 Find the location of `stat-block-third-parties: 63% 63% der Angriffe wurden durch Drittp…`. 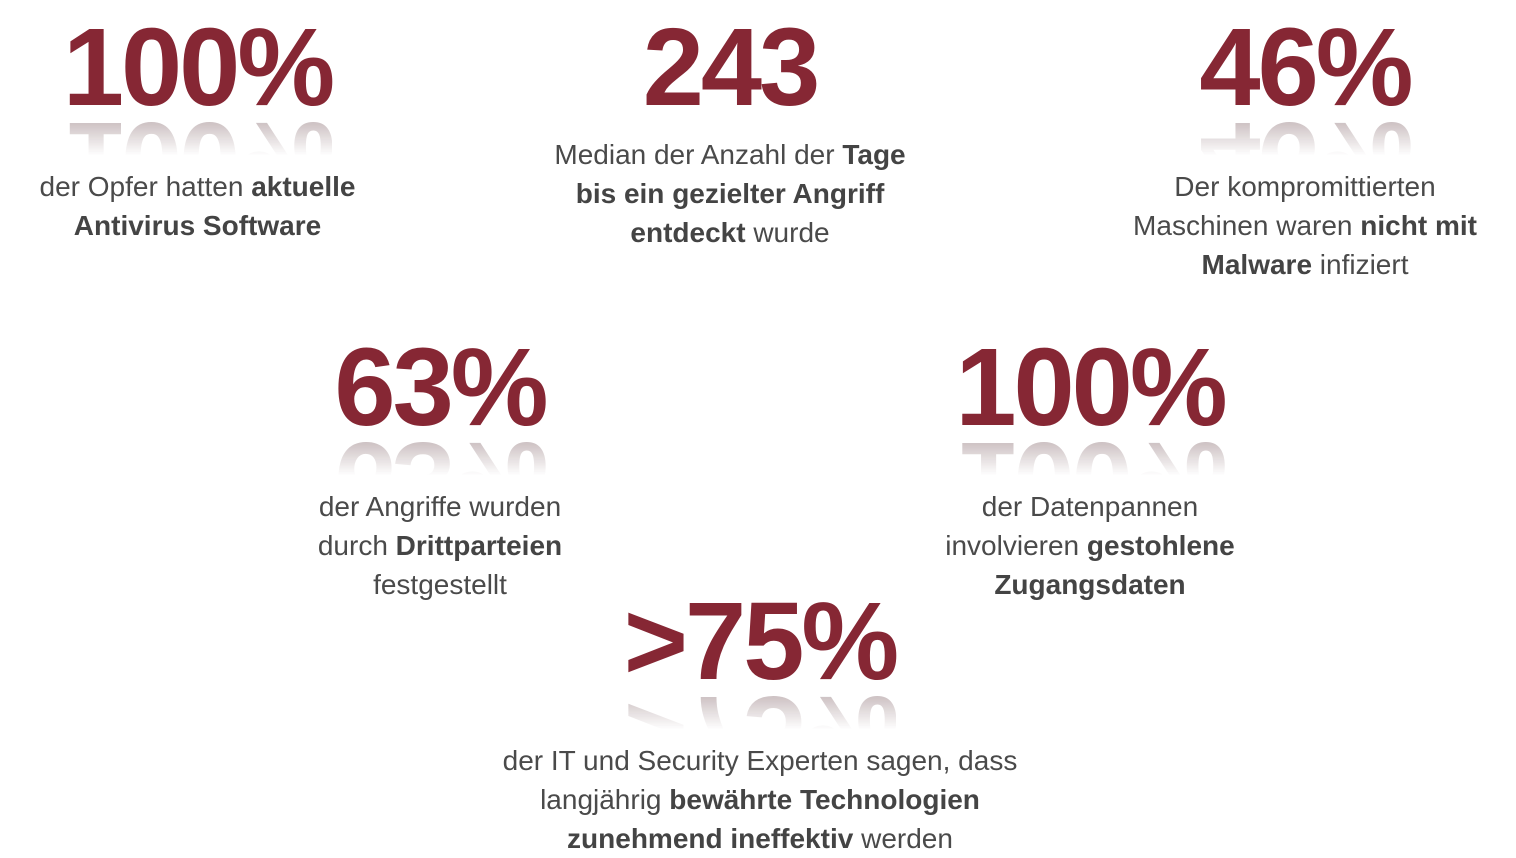

stat-block-third-parties: 63% 63% der Angriffe wurden durch Drittp… is located at coordinates (440, 465).